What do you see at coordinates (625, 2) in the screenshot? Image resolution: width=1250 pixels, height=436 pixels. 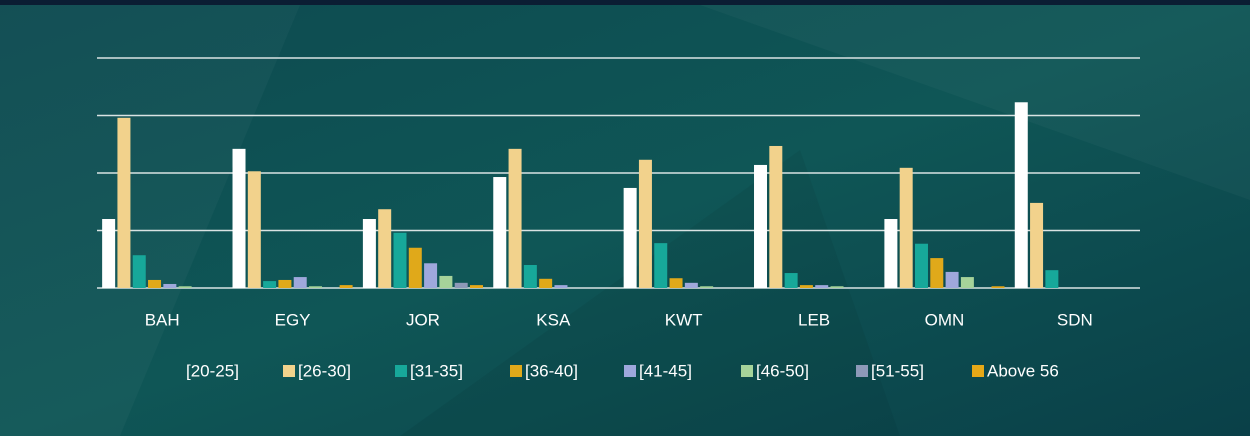 I see `top-border` at bounding box center [625, 2].